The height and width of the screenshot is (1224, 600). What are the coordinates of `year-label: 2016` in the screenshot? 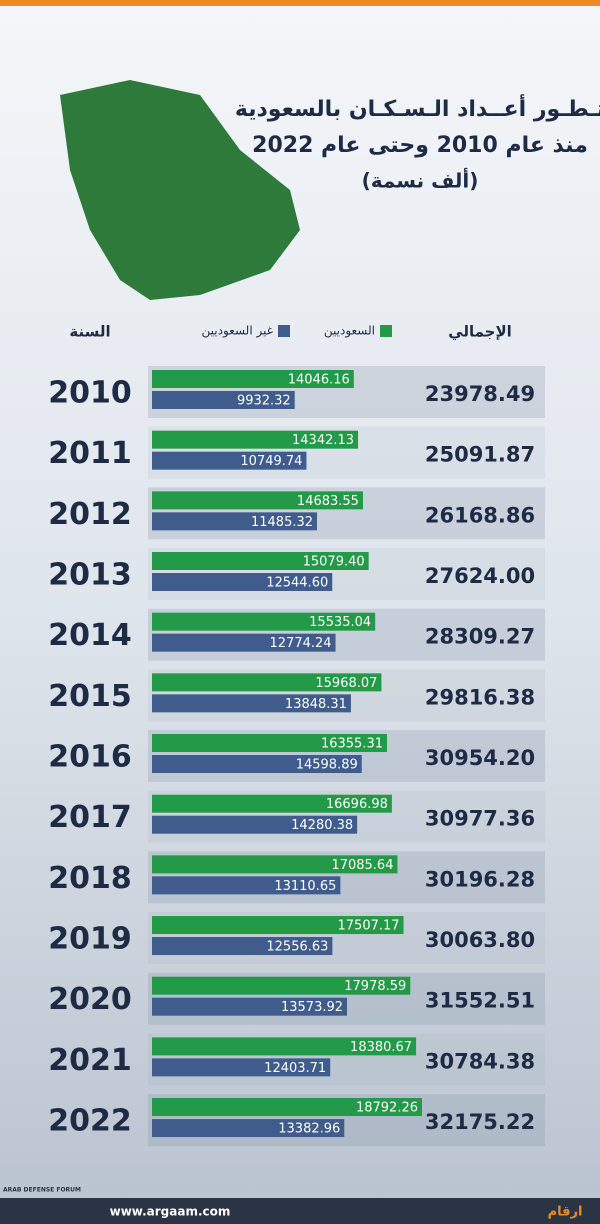 It's located at (90, 757).